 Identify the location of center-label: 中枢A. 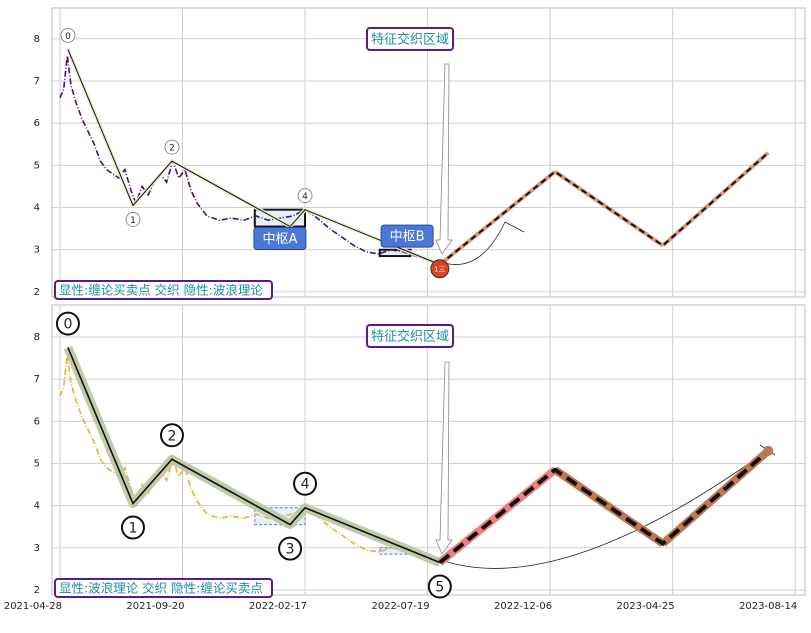
(279, 239).